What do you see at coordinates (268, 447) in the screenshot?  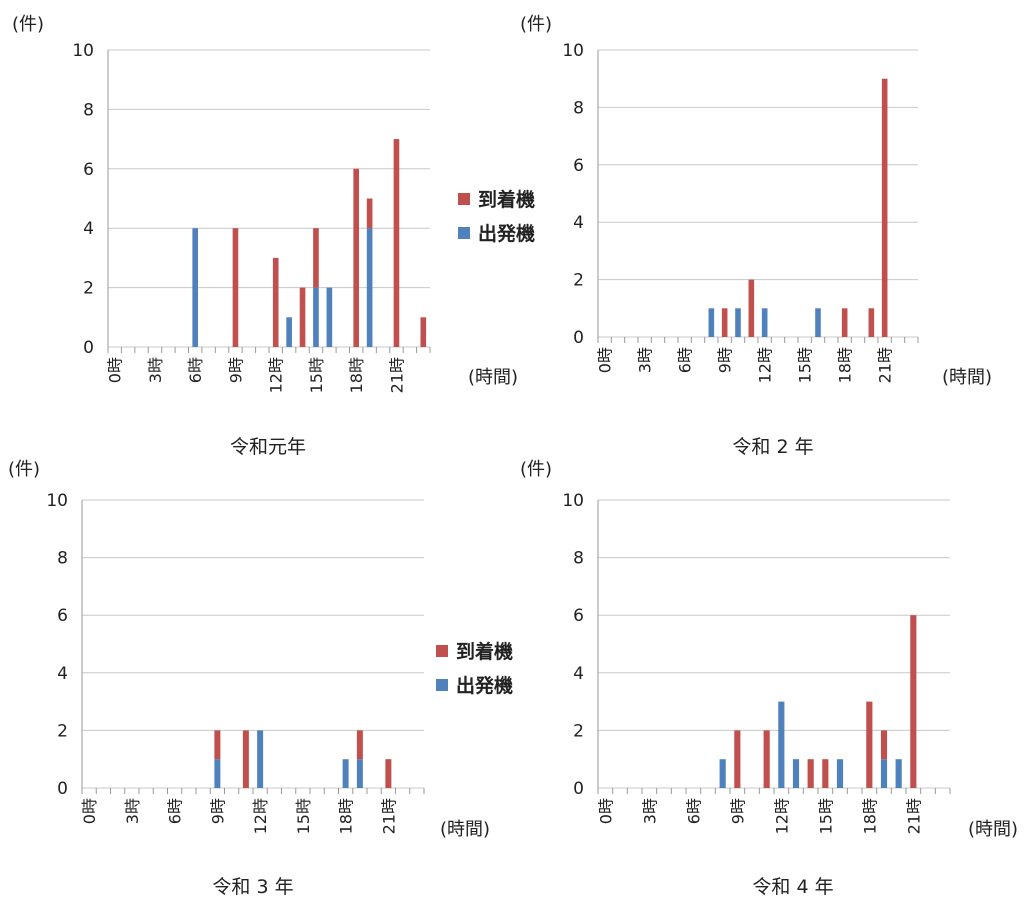 I see `chart-title: 令和元年` at bounding box center [268, 447].